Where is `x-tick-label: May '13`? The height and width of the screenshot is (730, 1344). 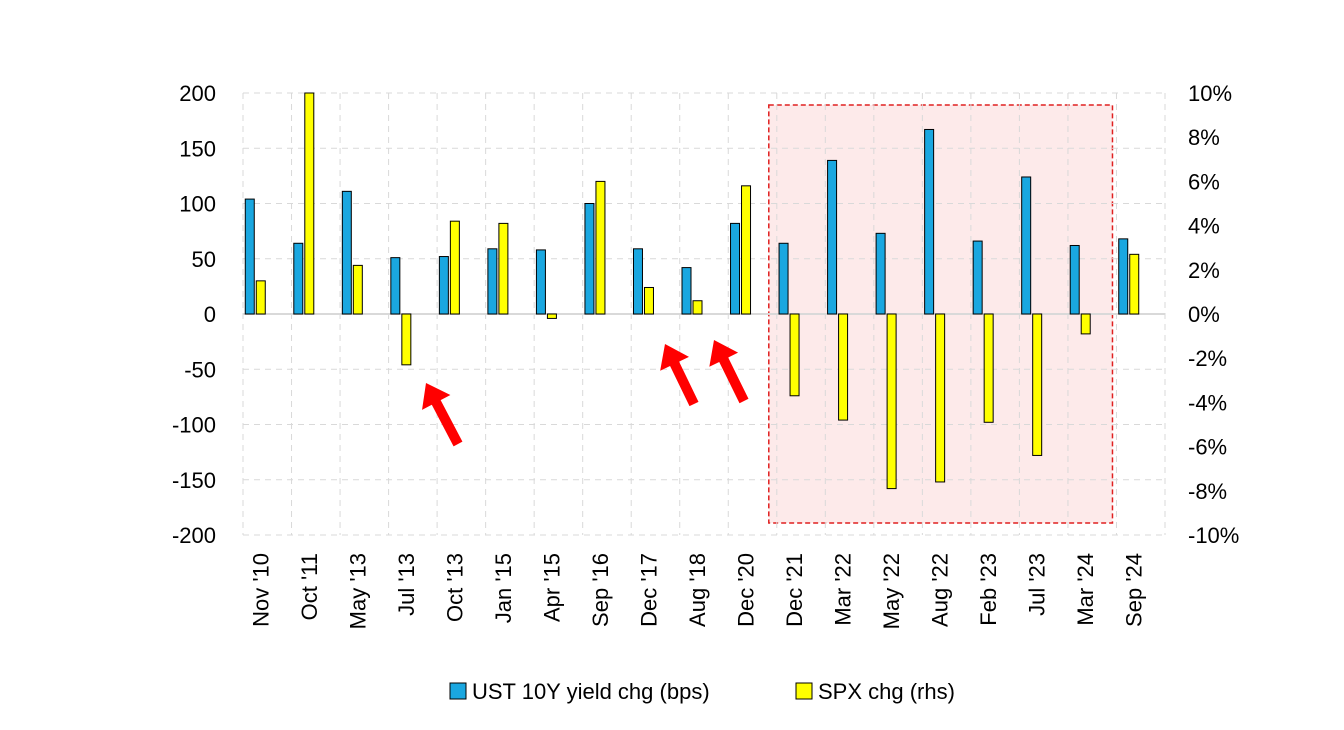 x-tick-label: May '13 is located at coordinates (357, 591).